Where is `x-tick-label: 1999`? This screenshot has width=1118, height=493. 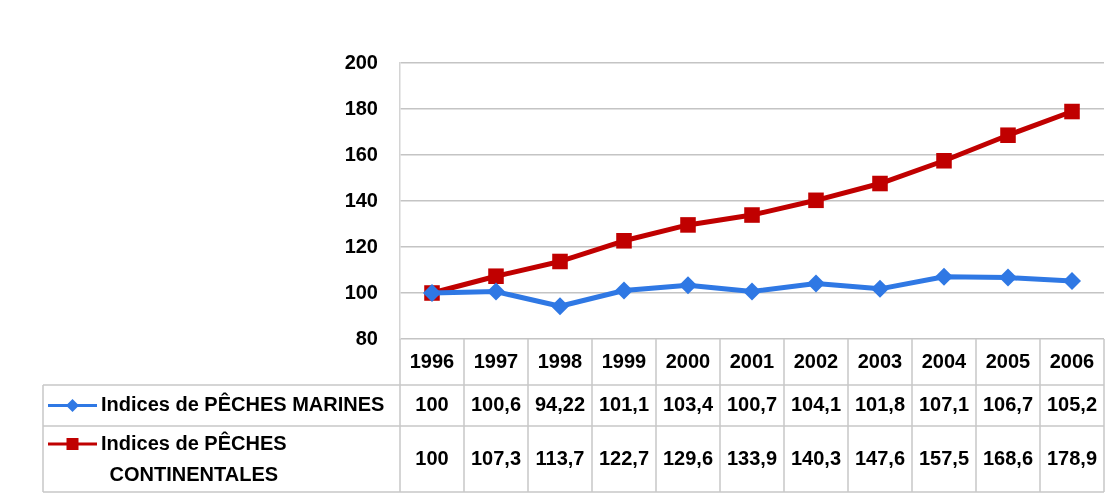
x-tick-label: 1999 is located at coordinates (624, 360).